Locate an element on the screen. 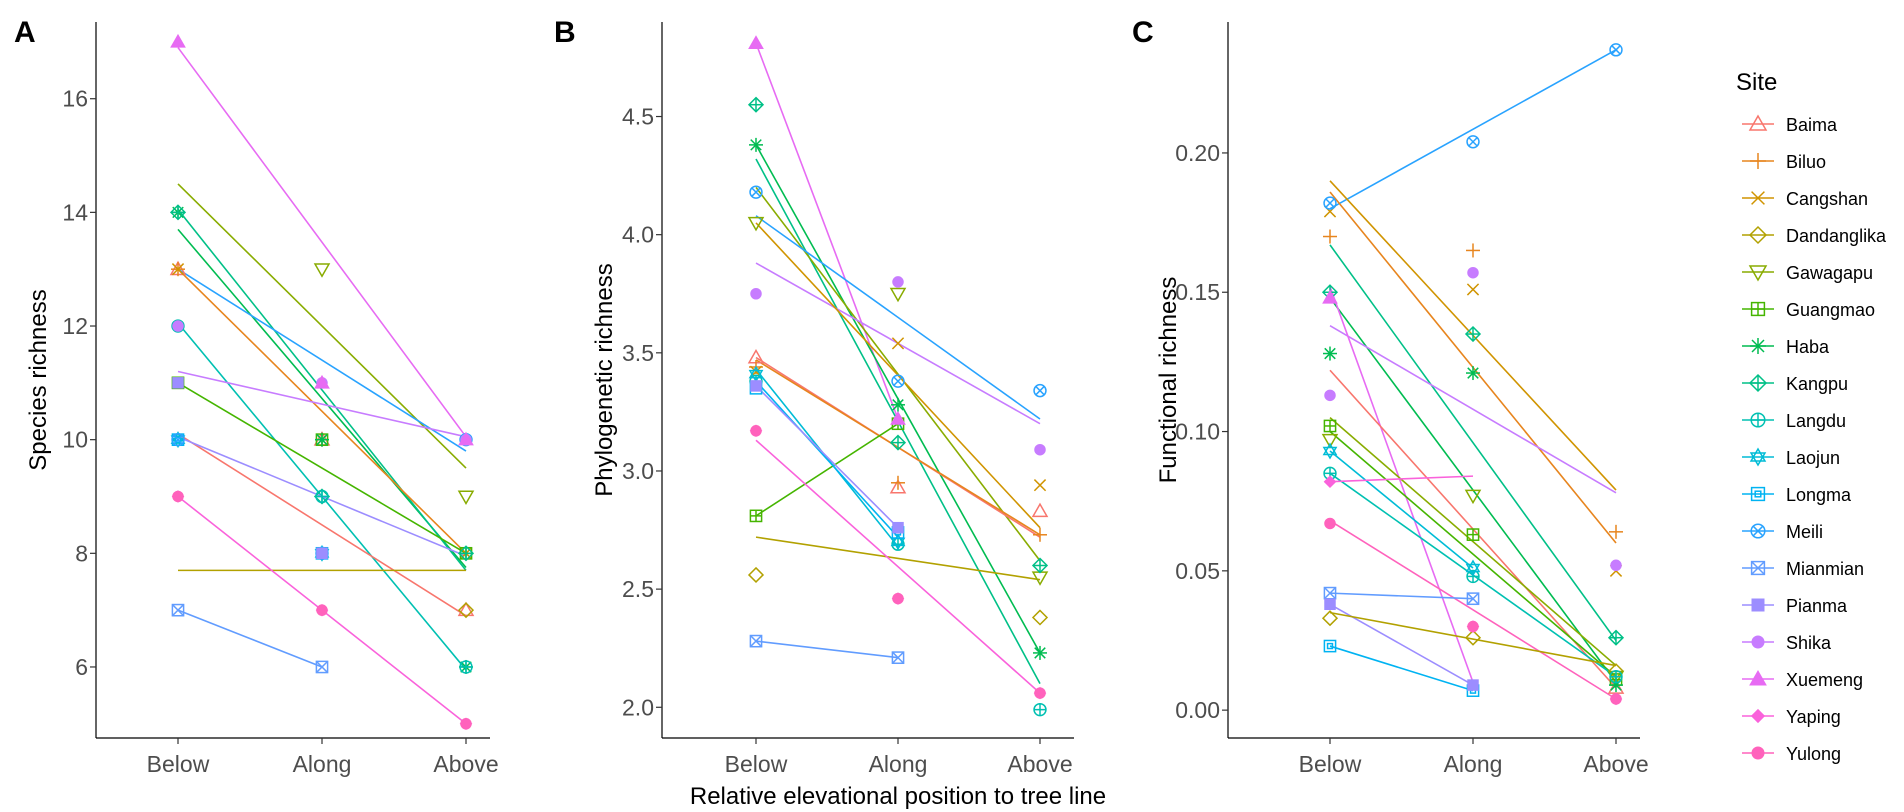 The width and height of the screenshot is (1904, 812). fit-line-dandanglika is located at coordinates (1473, 639).